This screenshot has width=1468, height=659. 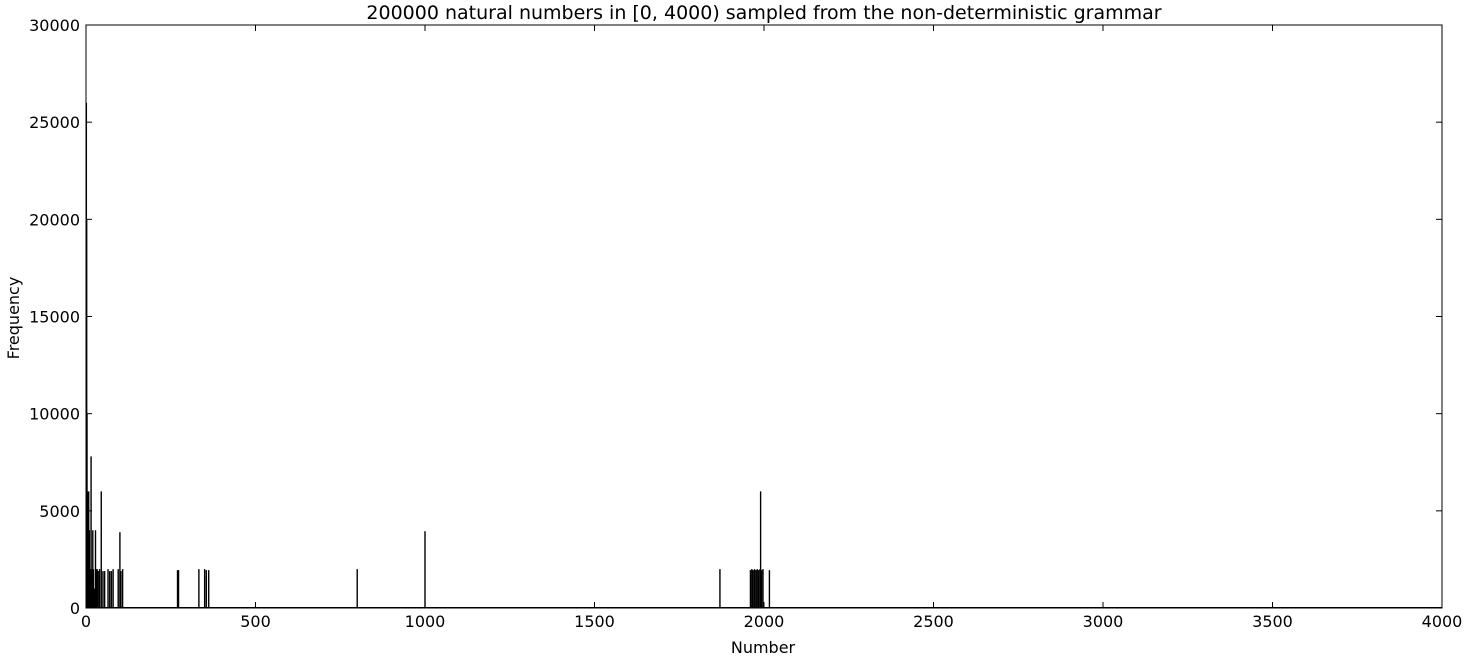 I want to click on y-axis-label: Frequency, so click(x=13, y=318).